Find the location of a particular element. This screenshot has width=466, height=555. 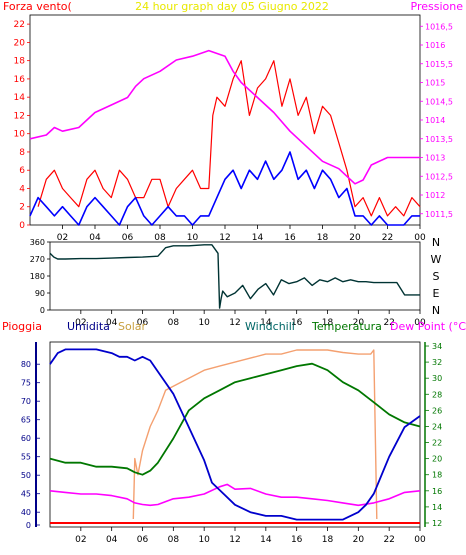

y-right-tick-label: 1012,5 is located at coordinates (439, 176).